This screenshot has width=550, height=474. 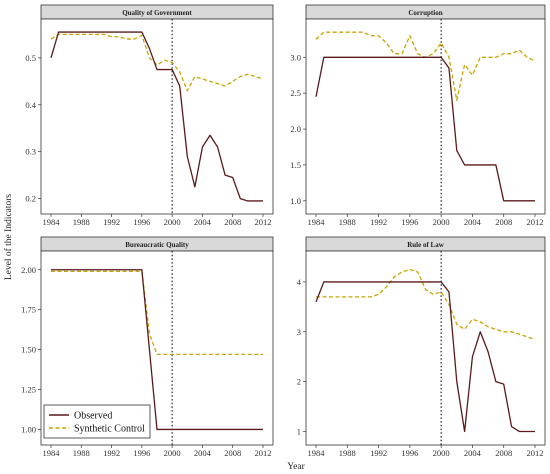 I want to click on y-tick-label: 2, so click(x=299, y=382).